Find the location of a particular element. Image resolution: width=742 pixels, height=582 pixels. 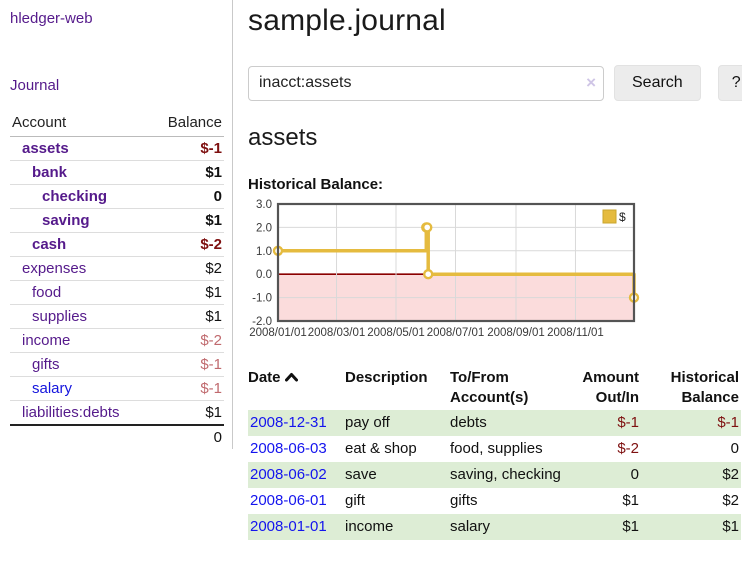

help-button: ? is located at coordinates (729, 83).